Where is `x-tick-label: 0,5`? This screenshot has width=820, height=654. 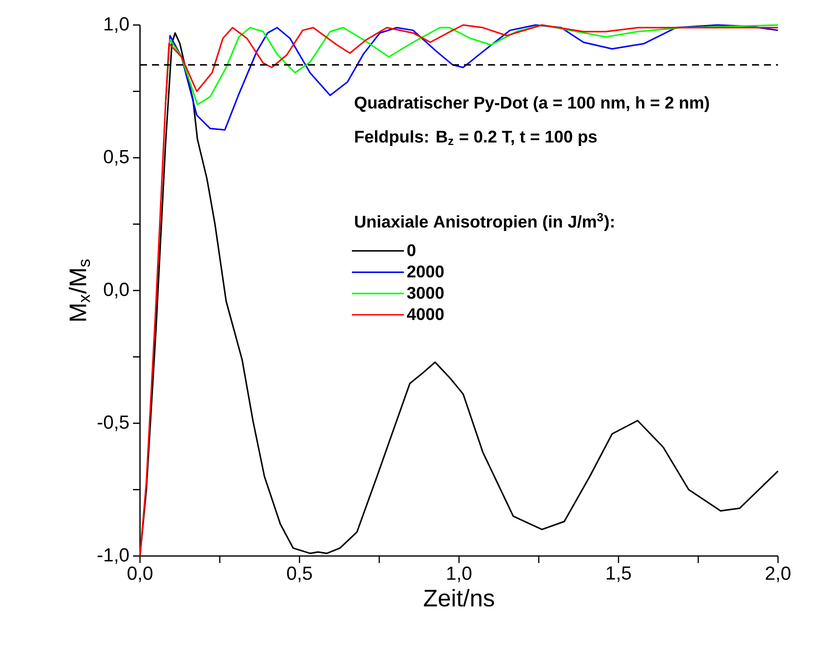
x-tick-label: 0,5 is located at coordinates (299, 574).